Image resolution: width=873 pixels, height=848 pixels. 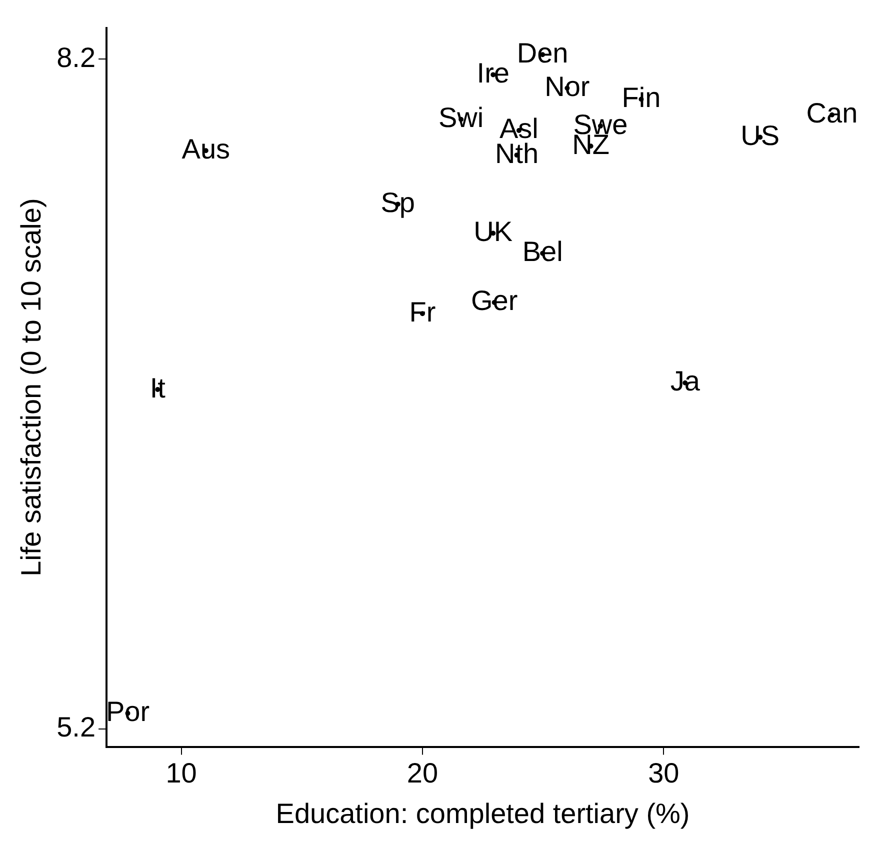 What do you see at coordinates (542, 252) in the screenshot?
I see `data-label: Bel` at bounding box center [542, 252].